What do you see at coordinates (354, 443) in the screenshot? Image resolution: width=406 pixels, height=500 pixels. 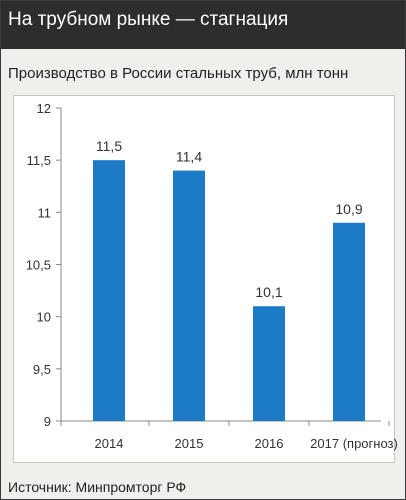 I see `x-tick-label: 2017 (прогноз)` at bounding box center [354, 443].